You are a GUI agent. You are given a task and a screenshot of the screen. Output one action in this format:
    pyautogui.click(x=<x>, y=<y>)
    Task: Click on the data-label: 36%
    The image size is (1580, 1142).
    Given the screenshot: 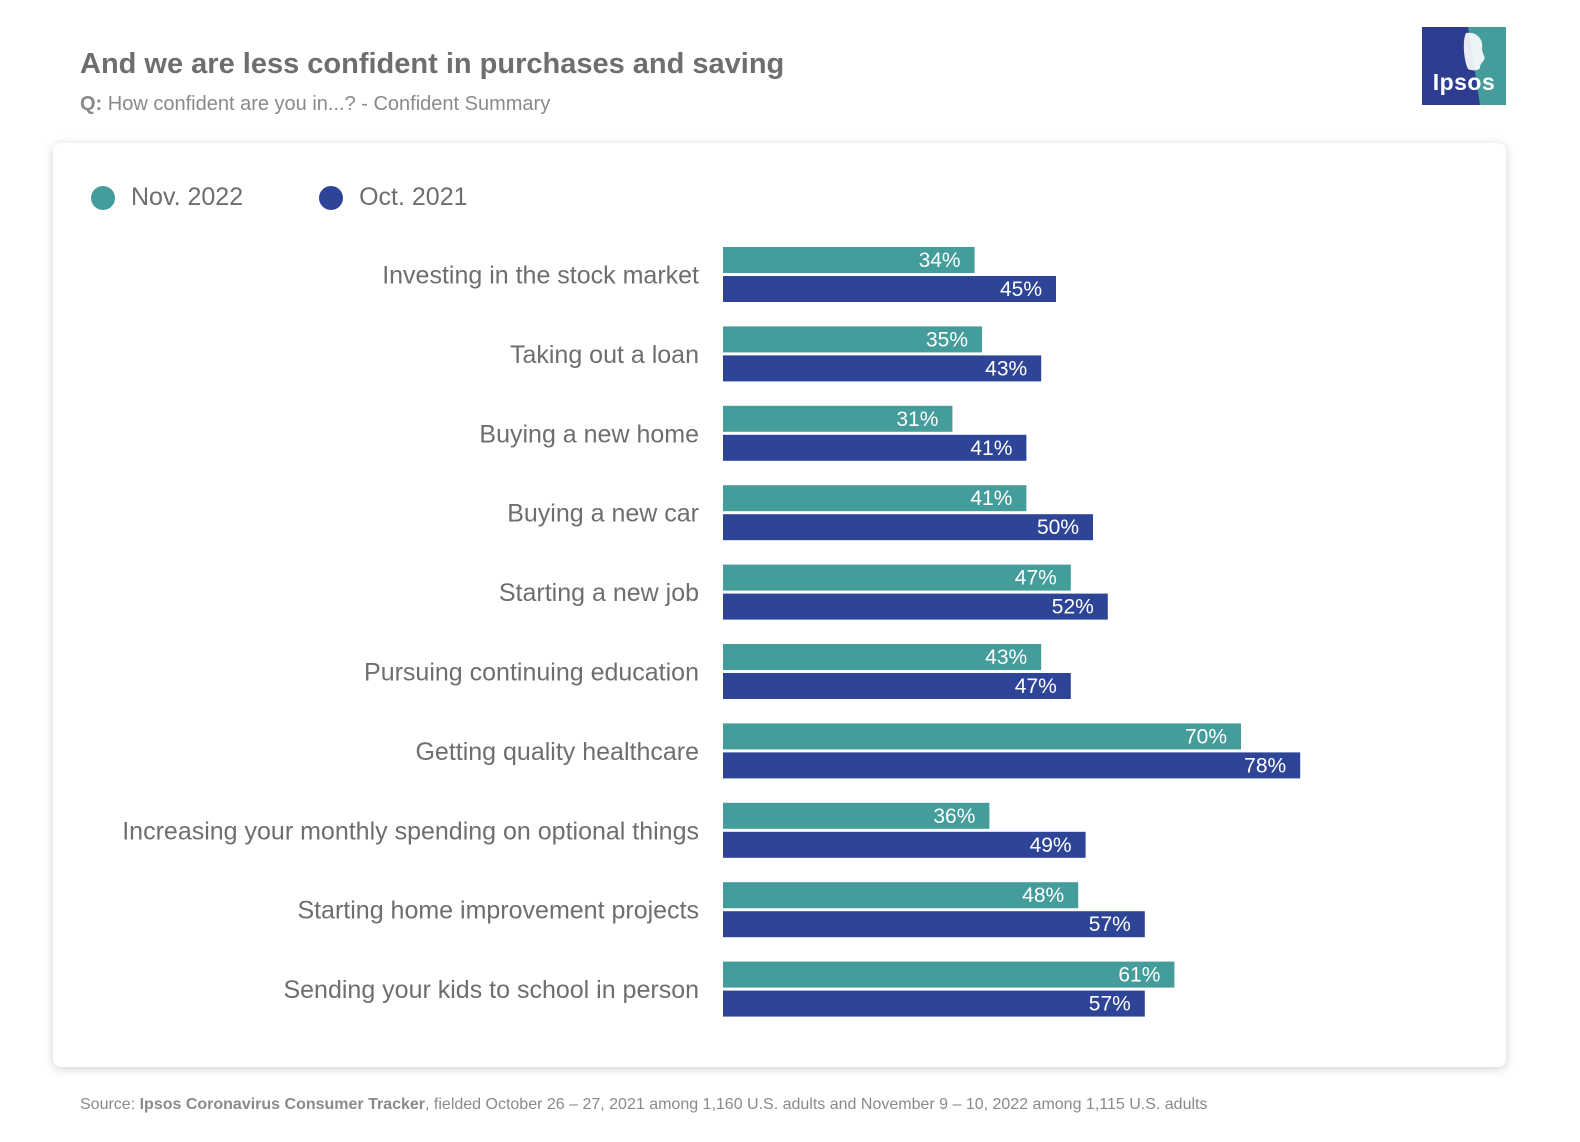 What is the action you would take?
    pyautogui.click(x=954, y=816)
    